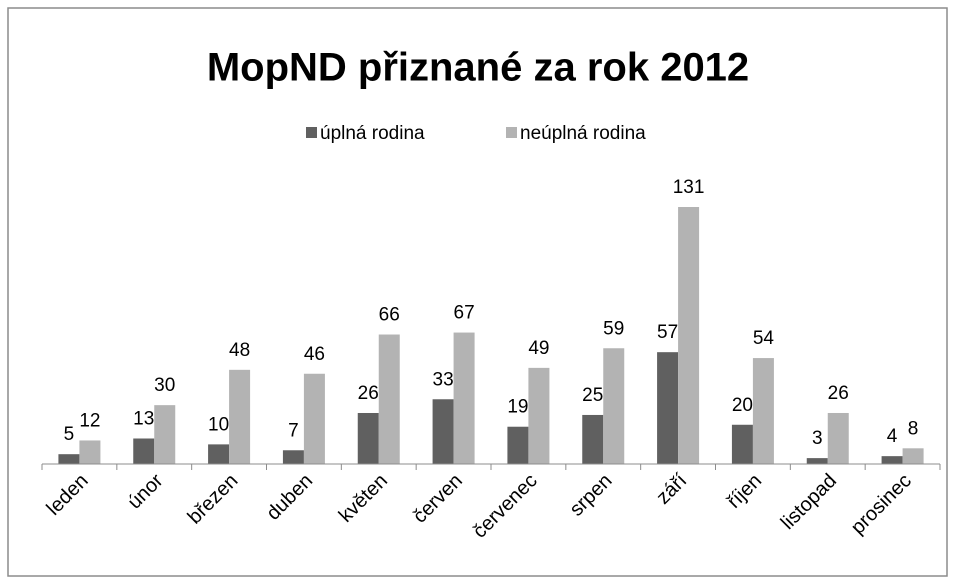 Image resolution: width=955 pixels, height=583 pixels. What do you see at coordinates (314, 354) in the screenshot?
I see `data-label: 46` at bounding box center [314, 354].